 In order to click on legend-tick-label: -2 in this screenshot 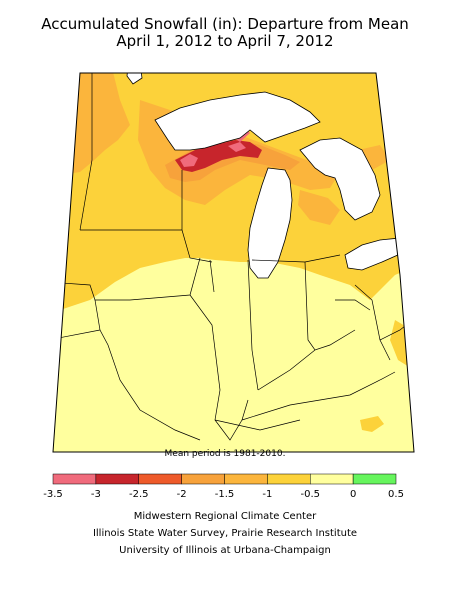, I will do `click(182, 494)`.